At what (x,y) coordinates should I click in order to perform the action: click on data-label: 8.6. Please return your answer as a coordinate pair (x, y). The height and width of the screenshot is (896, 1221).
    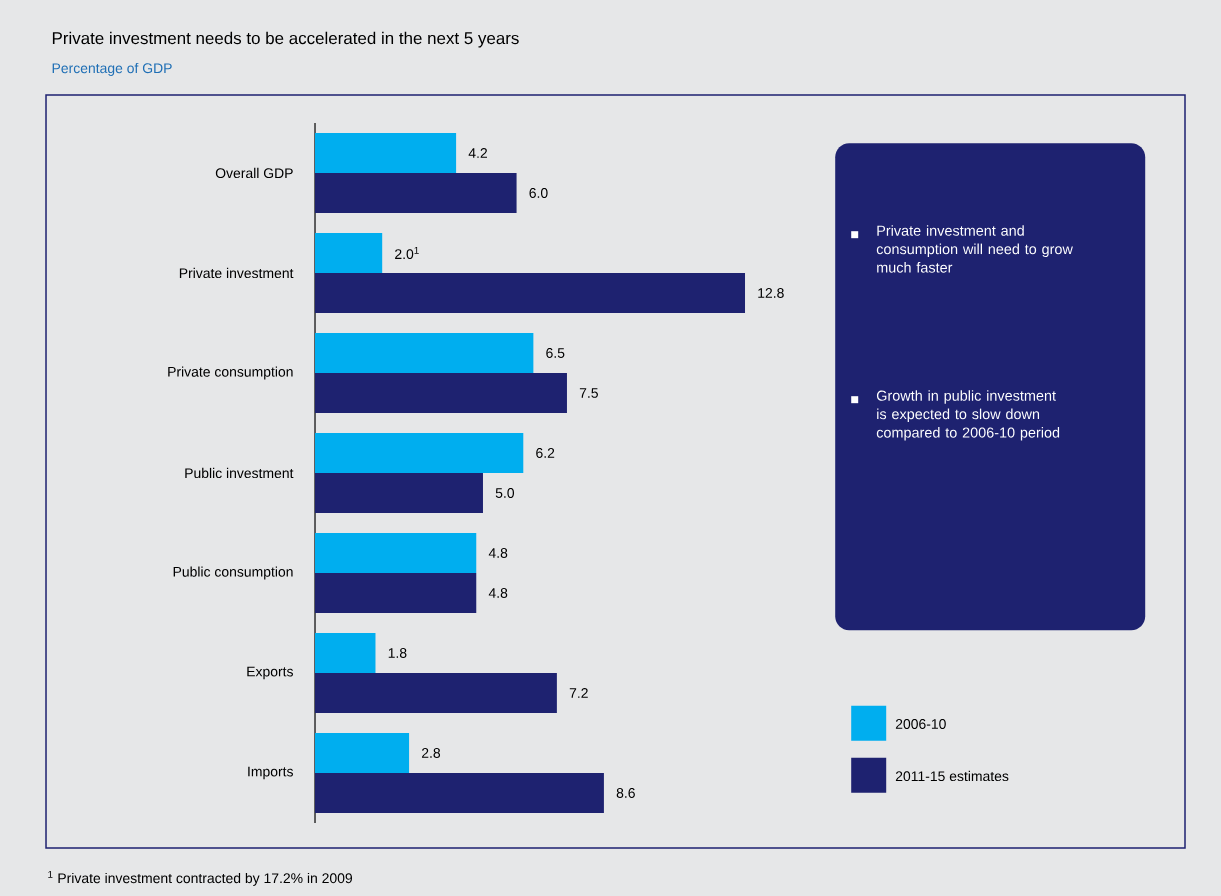
    Looking at the image, I should click on (625, 793).